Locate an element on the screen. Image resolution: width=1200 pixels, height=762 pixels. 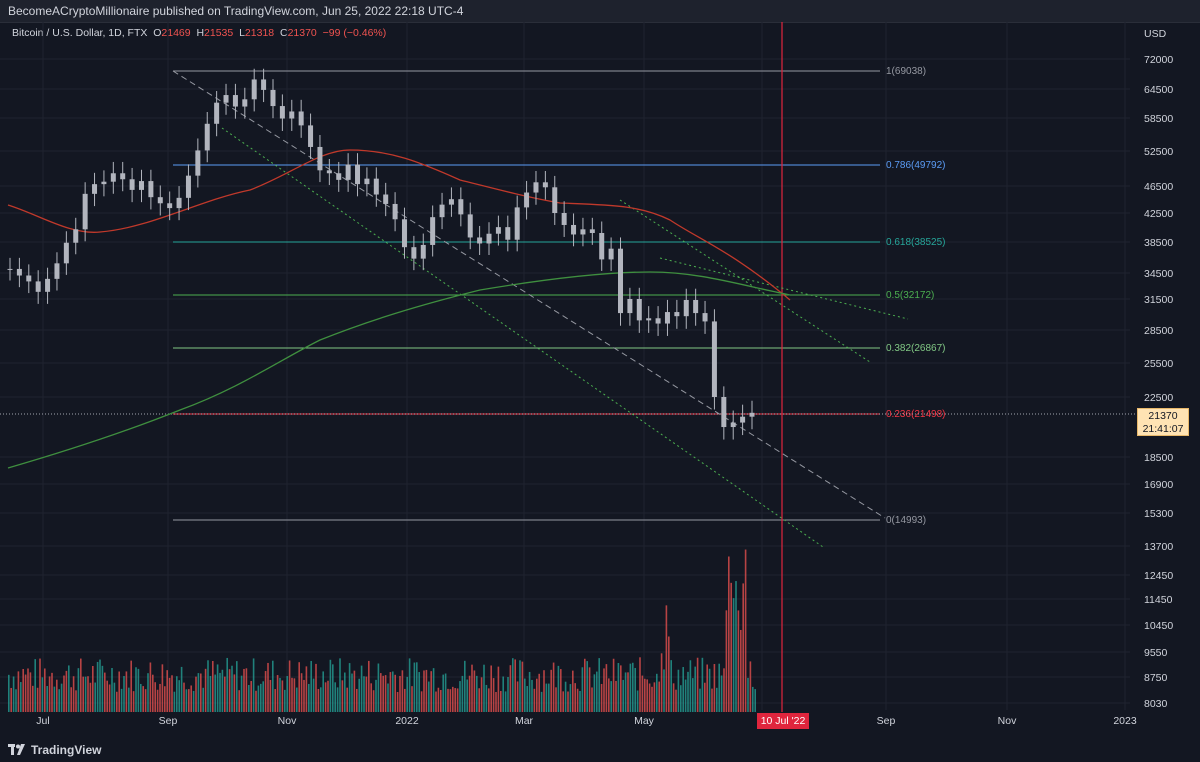
low-label: L is located at coordinates (242, 33).